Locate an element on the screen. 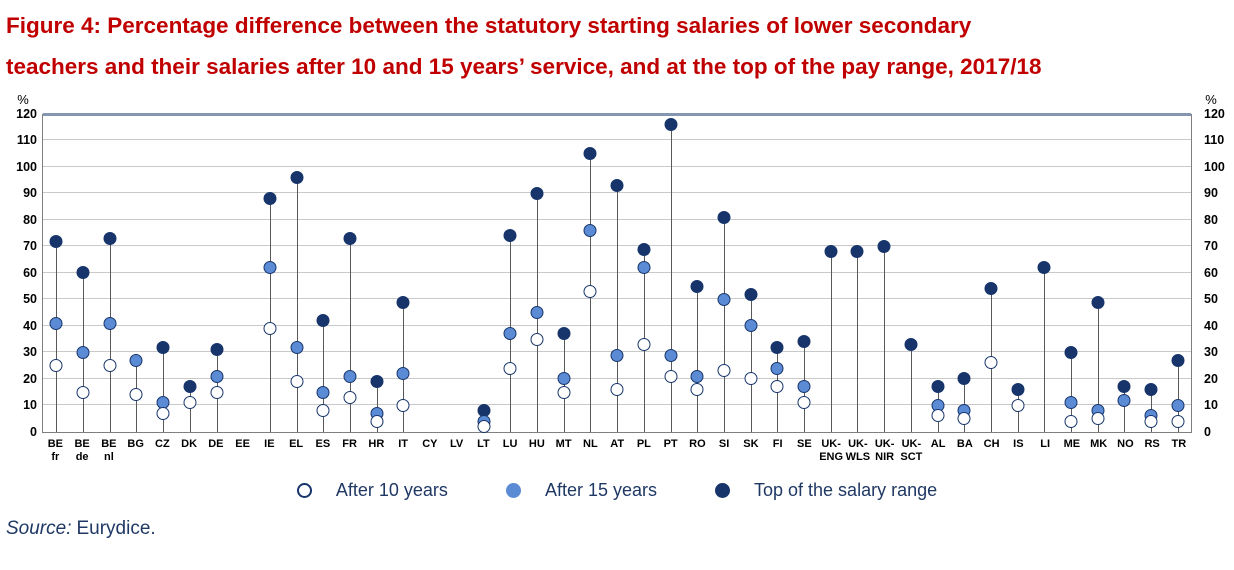 Image resolution: width=1234 pixels, height=570 pixels. stem-HR is located at coordinates (377, 406).